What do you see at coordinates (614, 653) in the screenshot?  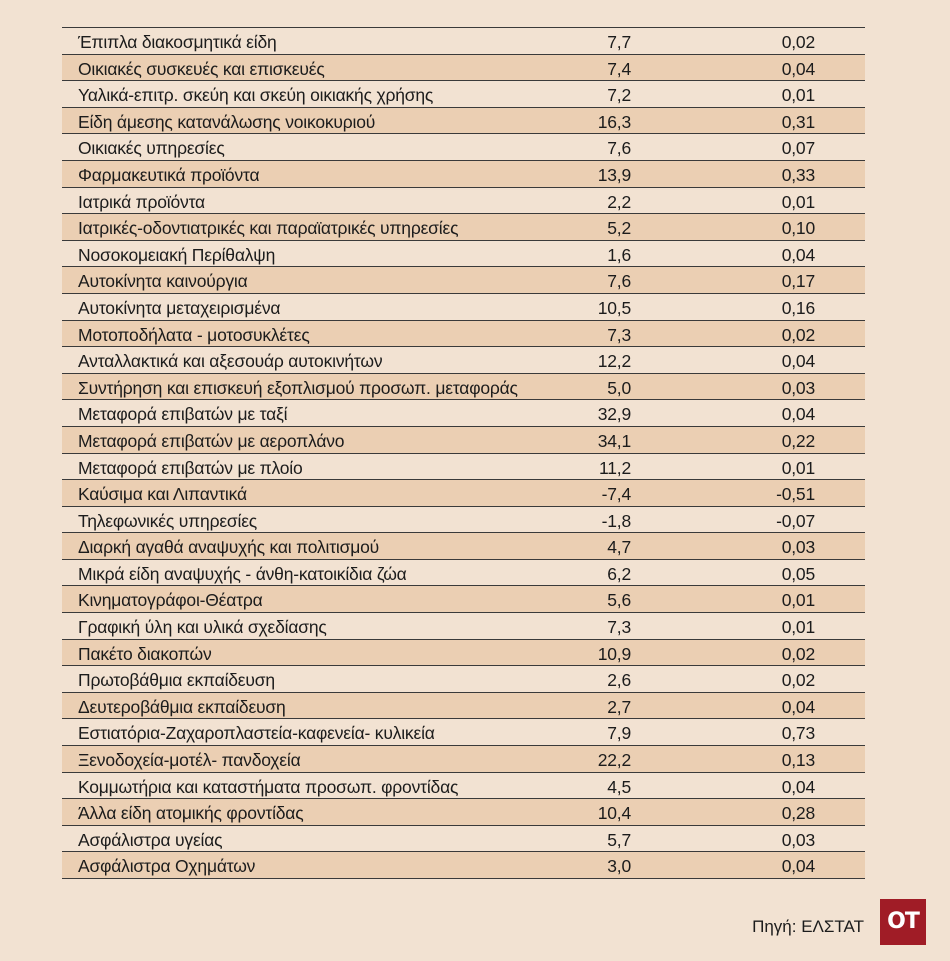 I see `row-change-value: 10,9` at bounding box center [614, 653].